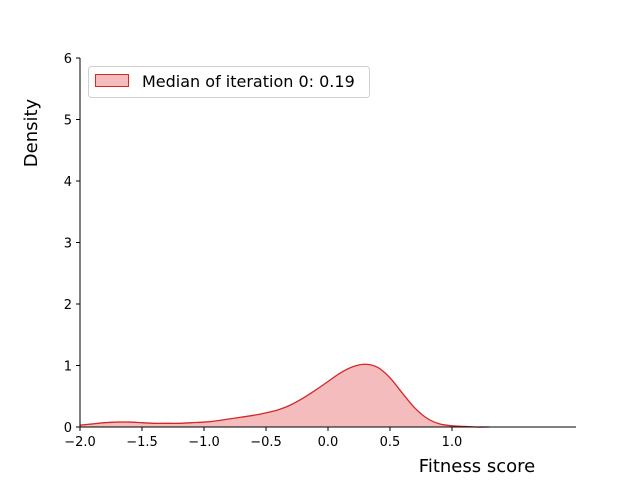  Describe the element at coordinates (68, 59) in the screenshot. I see `y-tick-label: 6` at that location.